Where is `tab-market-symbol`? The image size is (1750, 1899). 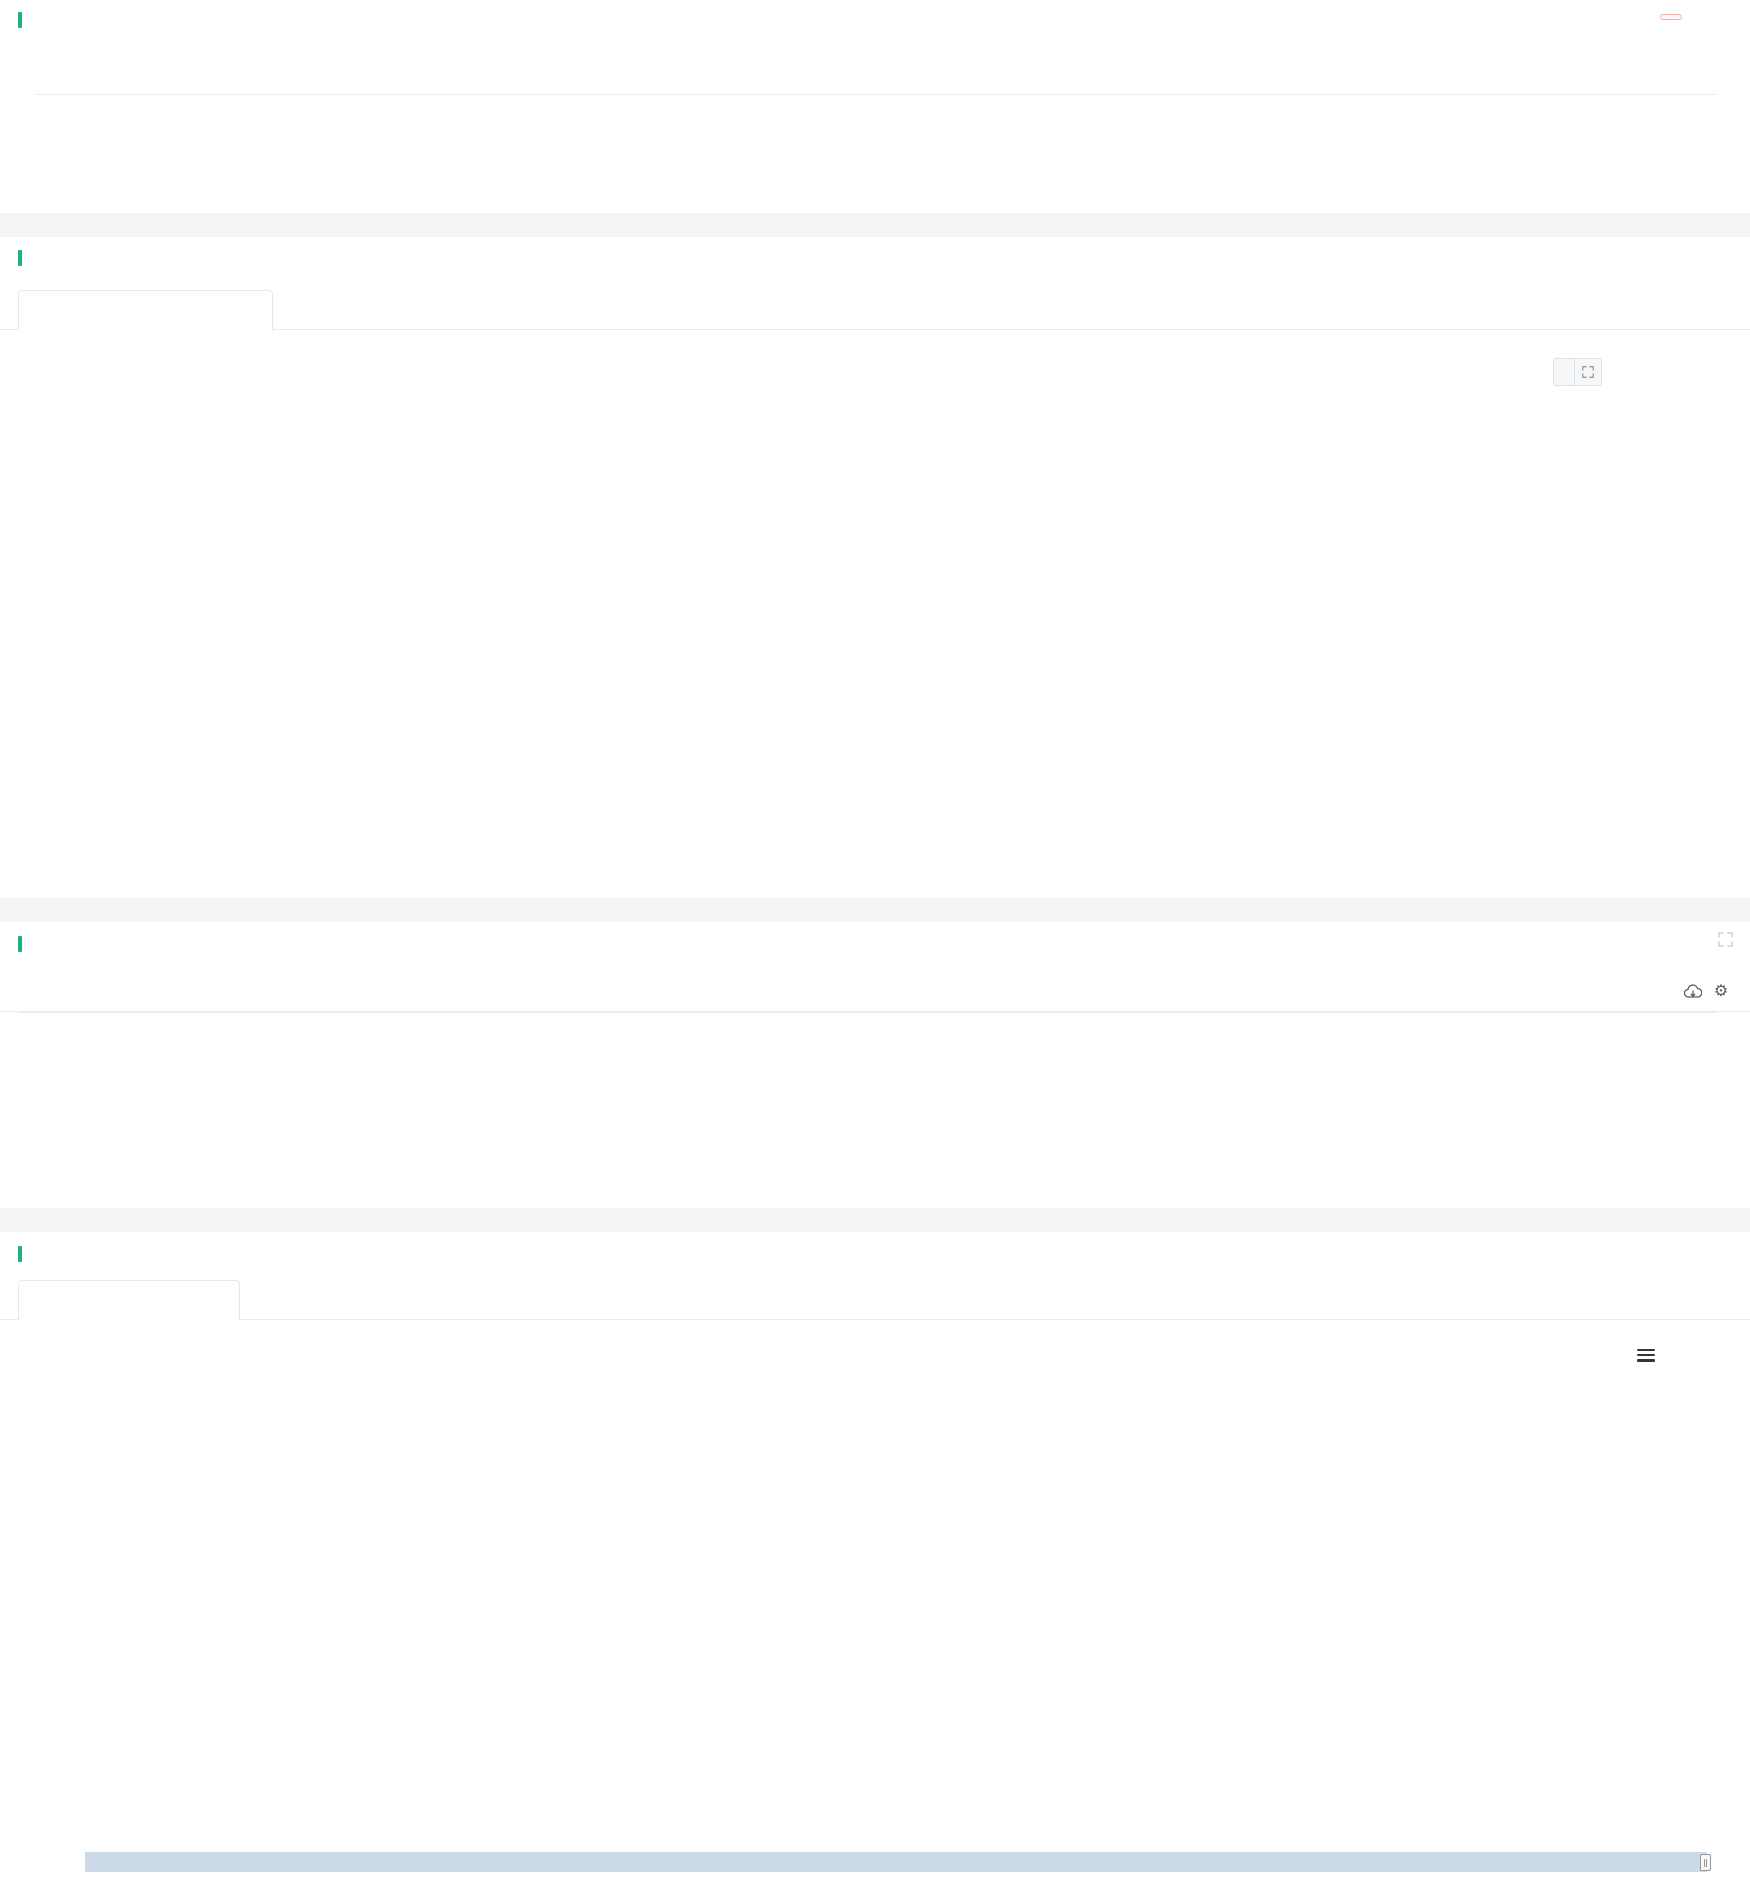 tab-market-symbol is located at coordinates (145, 310).